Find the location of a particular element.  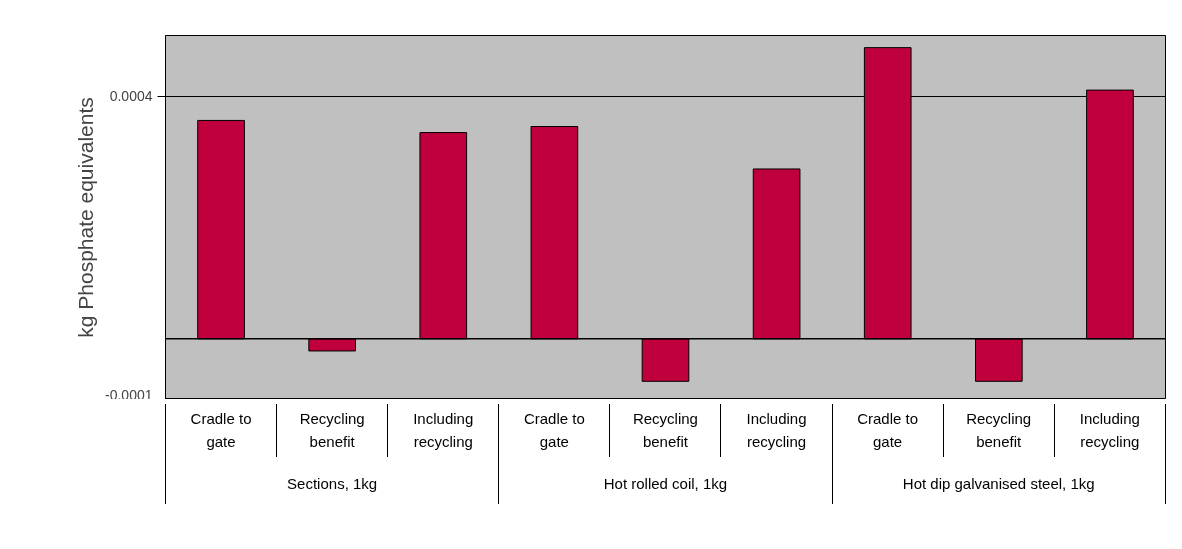

text: Hot dip galvanised steel, 1kg is located at coordinates (999, 481).